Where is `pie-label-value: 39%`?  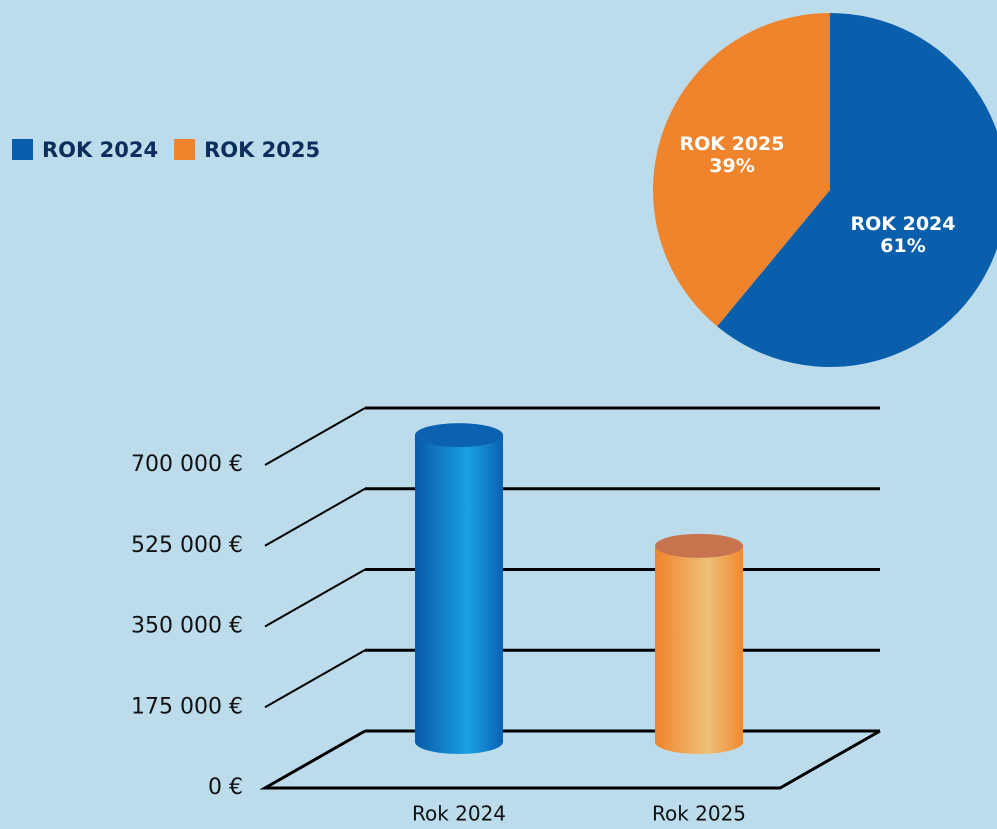 pie-label-value: 39% is located at coordinates (731, 166).